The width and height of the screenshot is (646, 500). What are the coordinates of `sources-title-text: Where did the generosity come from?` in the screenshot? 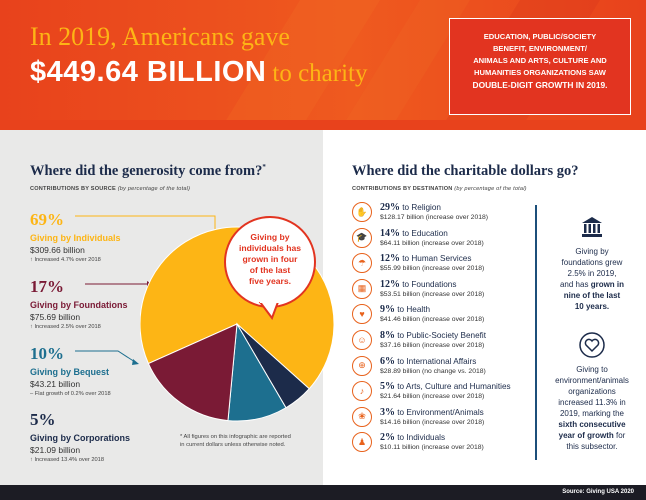 It's located at (146, 171).